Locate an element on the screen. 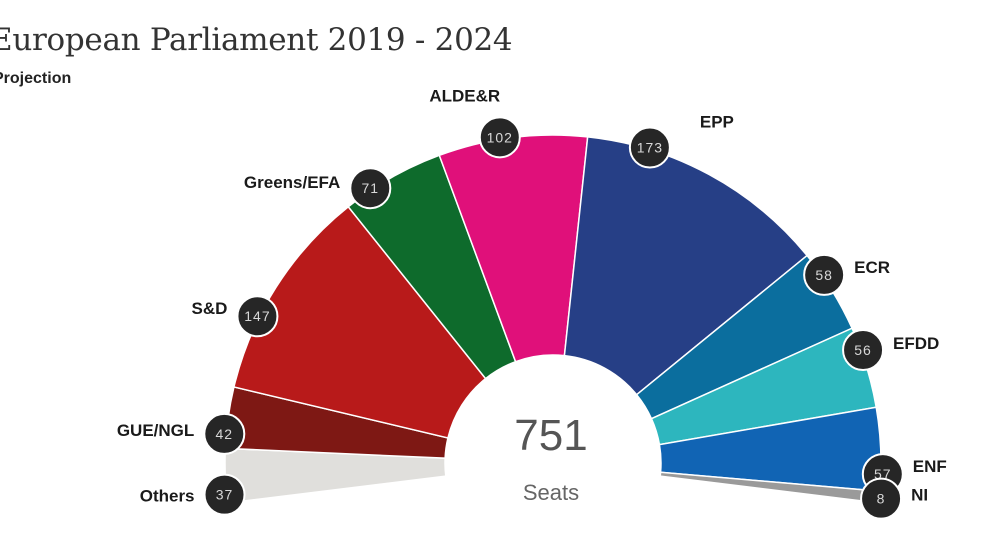 The image size is (990, 557). seat-badge-ecr: 58 is located at coordinates (824, 274).